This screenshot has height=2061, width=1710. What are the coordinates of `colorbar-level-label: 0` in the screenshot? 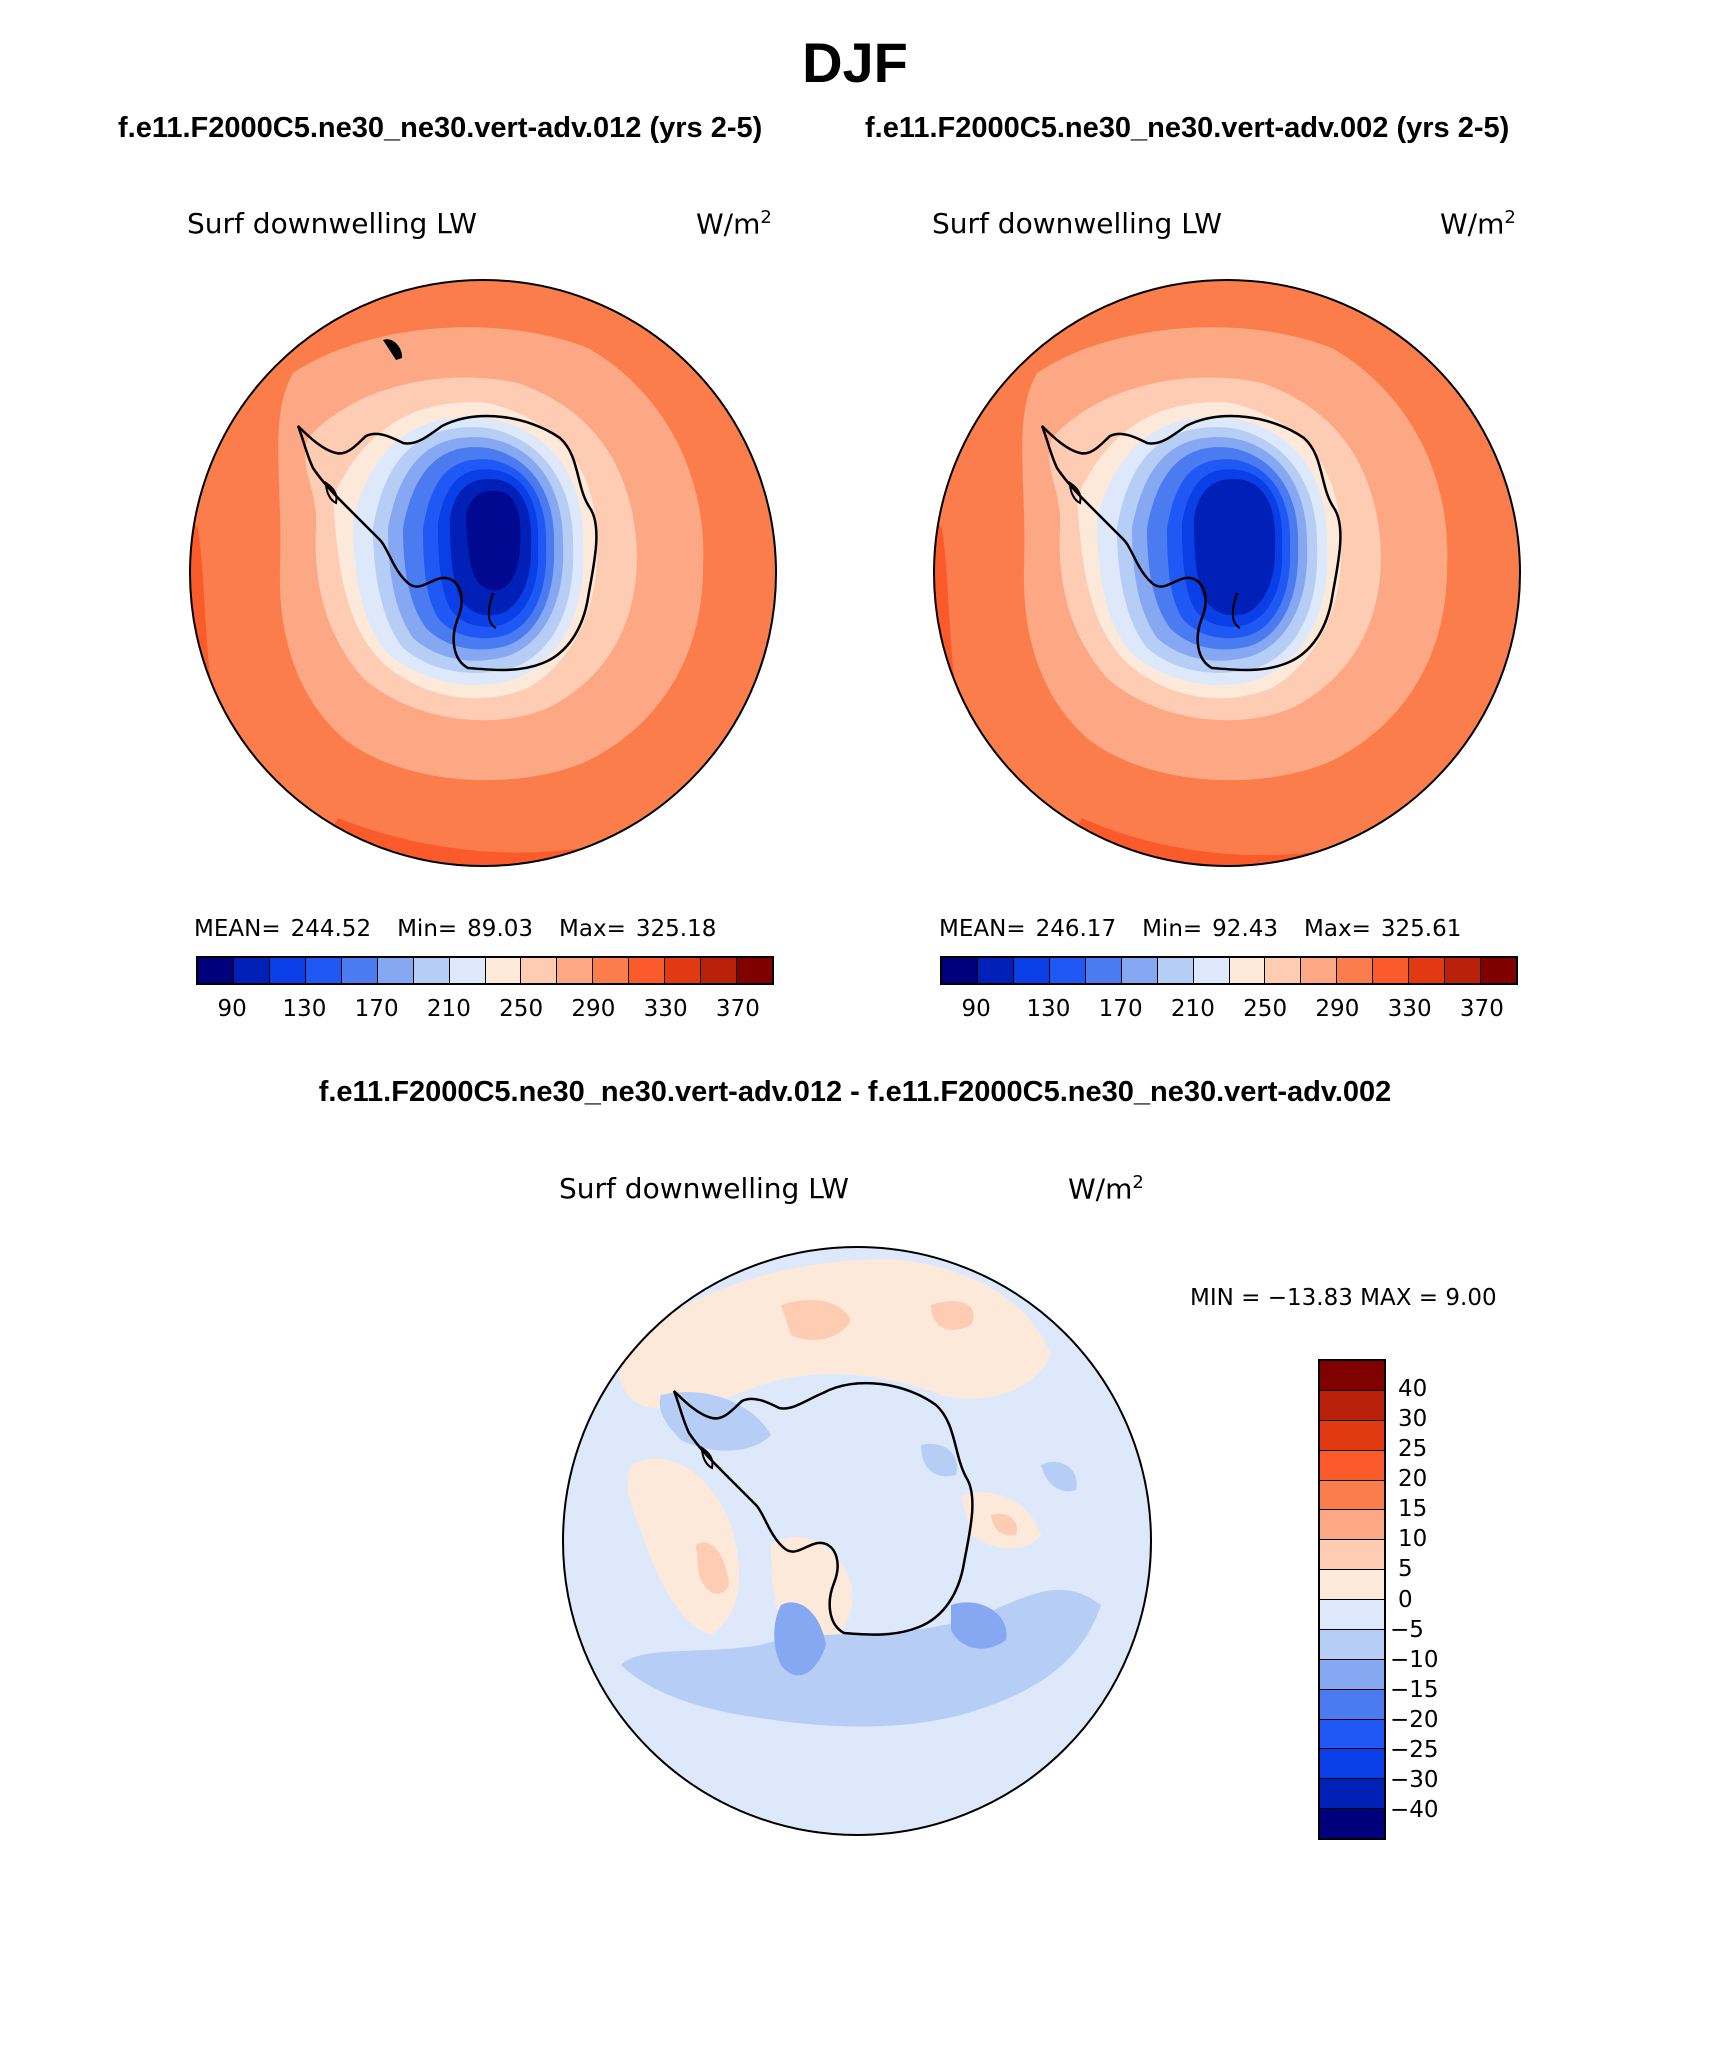 It's located at (1405, 1599).